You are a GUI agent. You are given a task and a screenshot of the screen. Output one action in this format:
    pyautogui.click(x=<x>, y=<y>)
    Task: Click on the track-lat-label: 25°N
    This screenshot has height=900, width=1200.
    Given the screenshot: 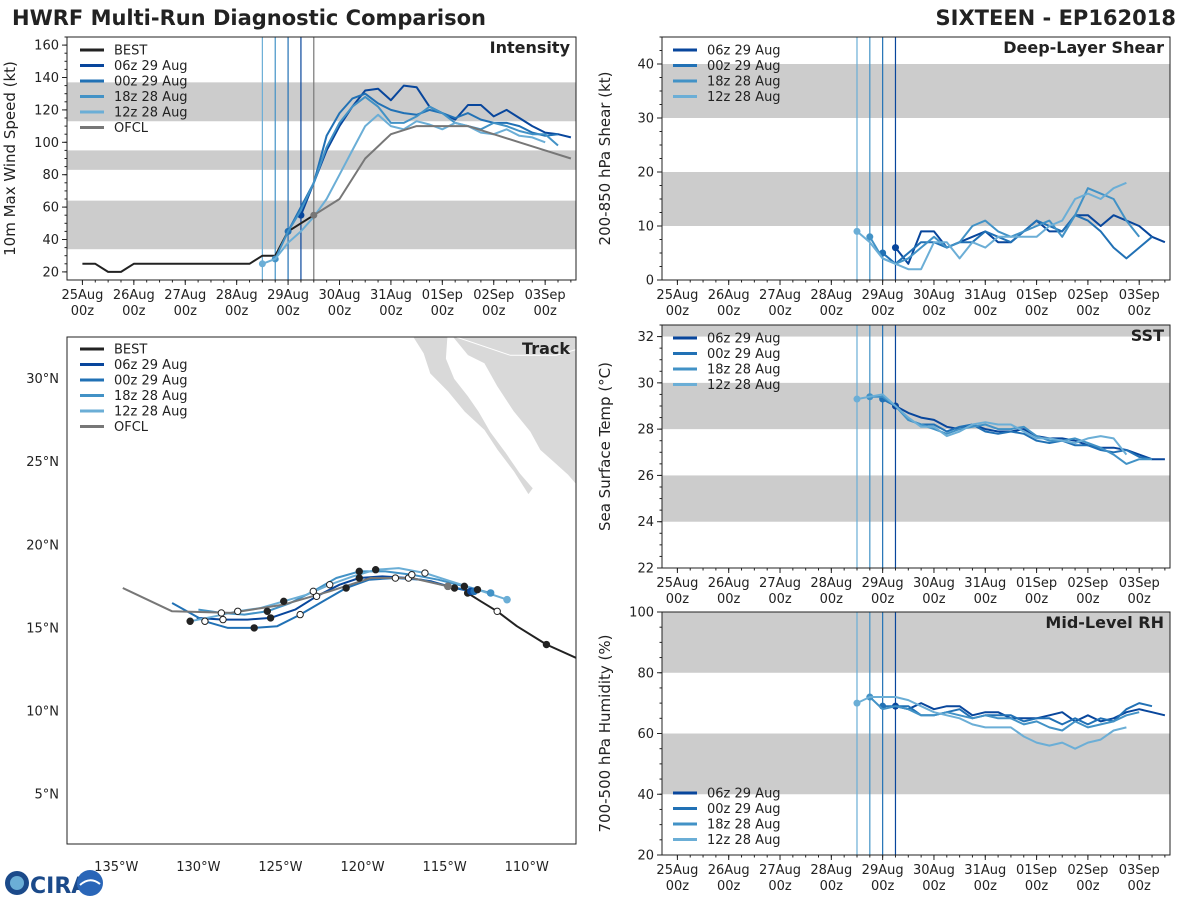 What is the action you would take?
    pyautogui.click(x=42, y=462)
    